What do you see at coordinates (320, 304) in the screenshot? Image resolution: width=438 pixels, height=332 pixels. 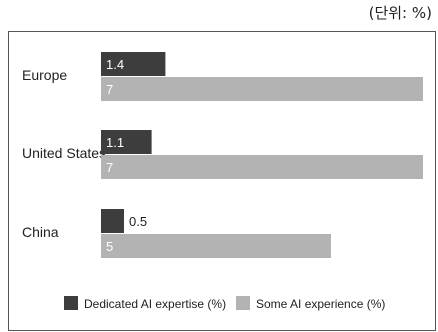 I see `legend-label-some: Some AI experience (%)` at bounding box center [320, 304].